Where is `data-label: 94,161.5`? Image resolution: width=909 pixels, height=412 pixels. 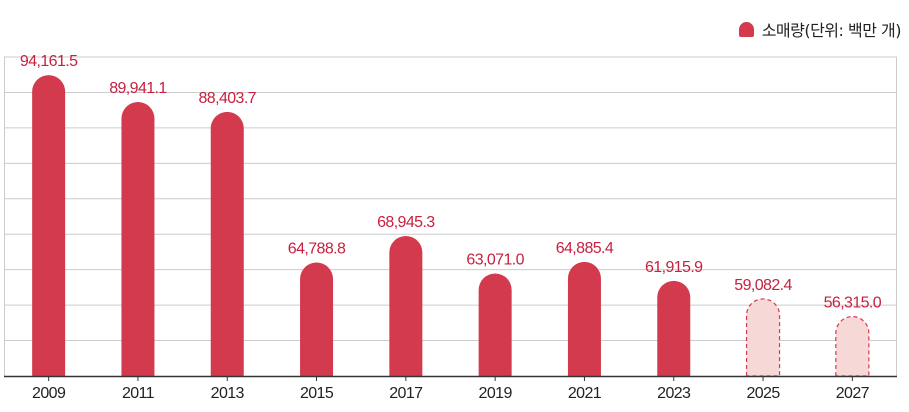
data-label: 94,161.5 is located at coordinates (49, 61).